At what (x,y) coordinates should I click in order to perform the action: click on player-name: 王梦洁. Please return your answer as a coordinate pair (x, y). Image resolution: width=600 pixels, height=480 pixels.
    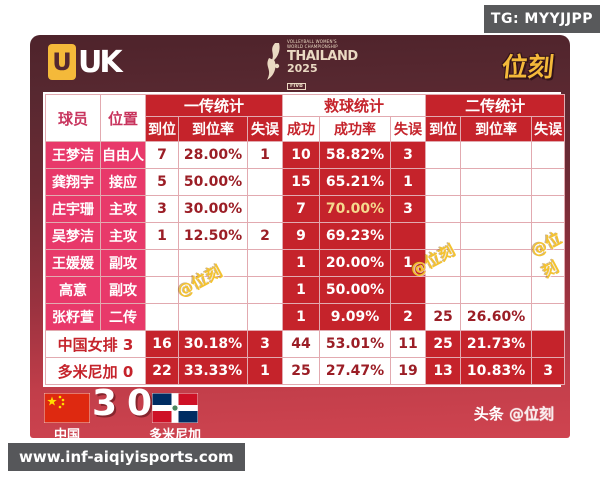
    Looking at the image, I should click on (73, 155).